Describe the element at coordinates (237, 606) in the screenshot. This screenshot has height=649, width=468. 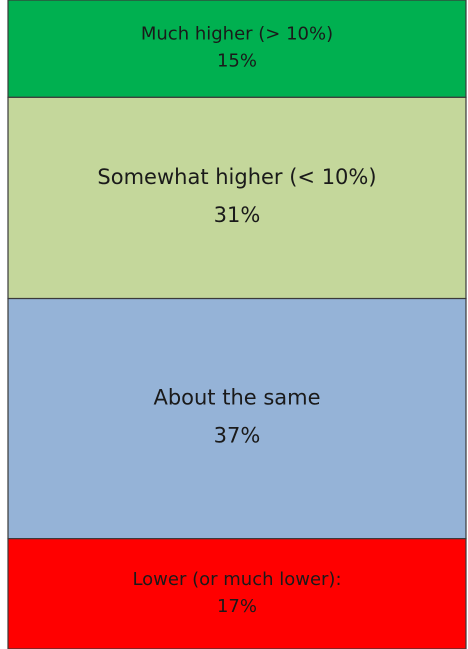
I see `value-label: 17%` at that location.